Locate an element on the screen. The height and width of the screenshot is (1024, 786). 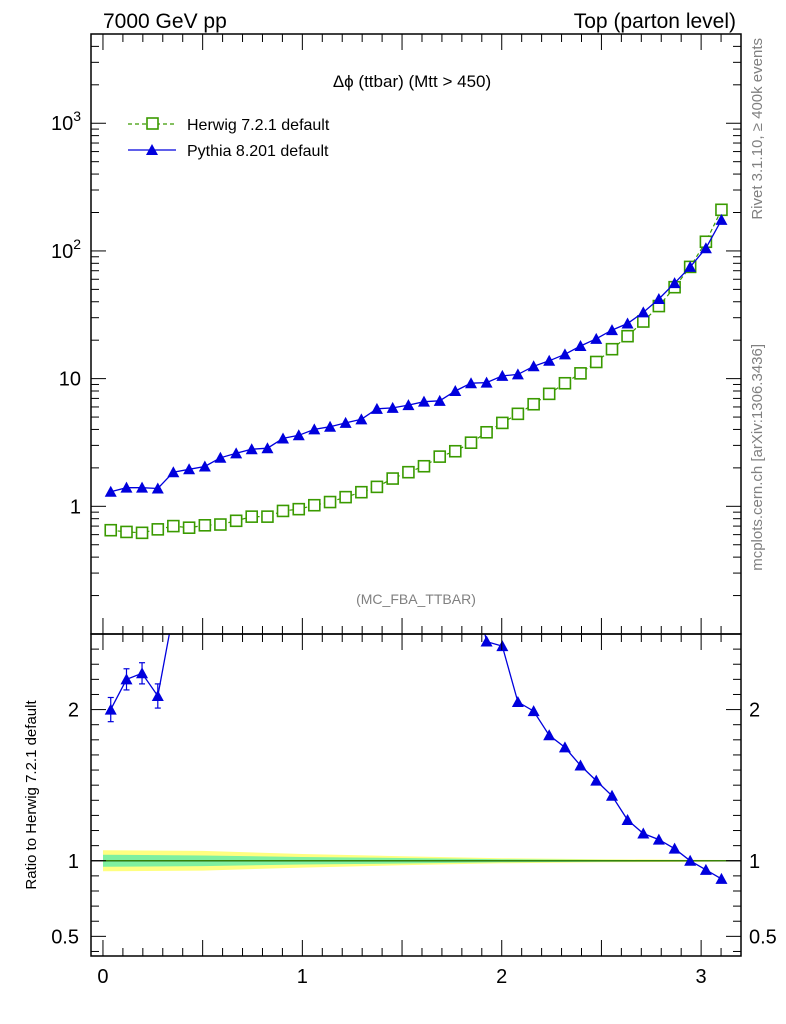
xtick-label: 3 is located at coordinates (701, 977).